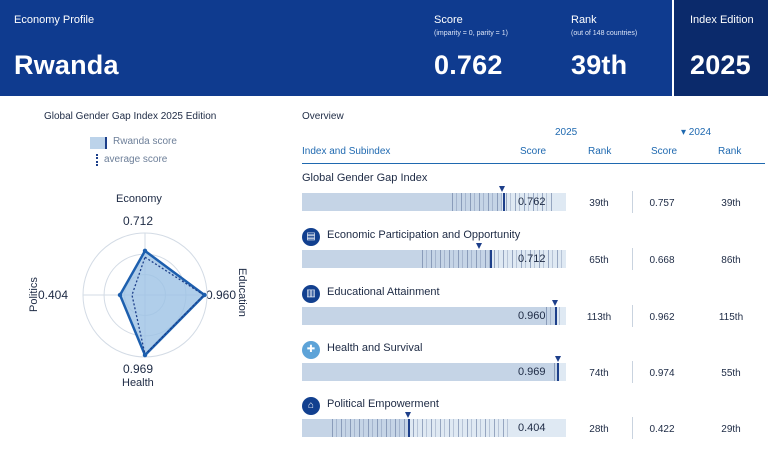 The height and width of the screenshot is (453, 768). What do you see at coordinates (731, 203) in the screenshot?
I see `row-rank-prev: 39th` at bounding box center [731, 203].